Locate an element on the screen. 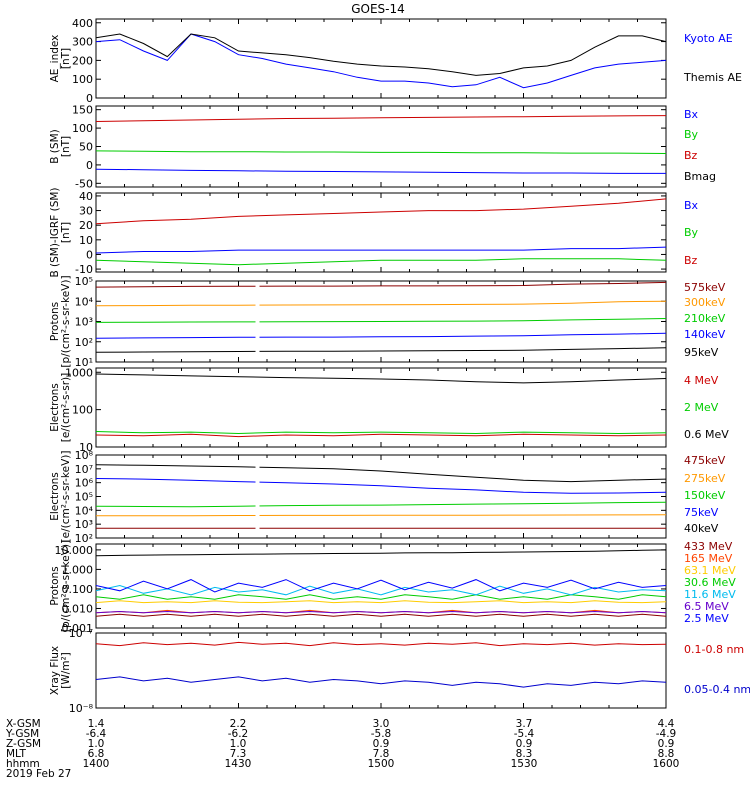  y-tick-label: 10⁵ is located at coordinates (84, 281).